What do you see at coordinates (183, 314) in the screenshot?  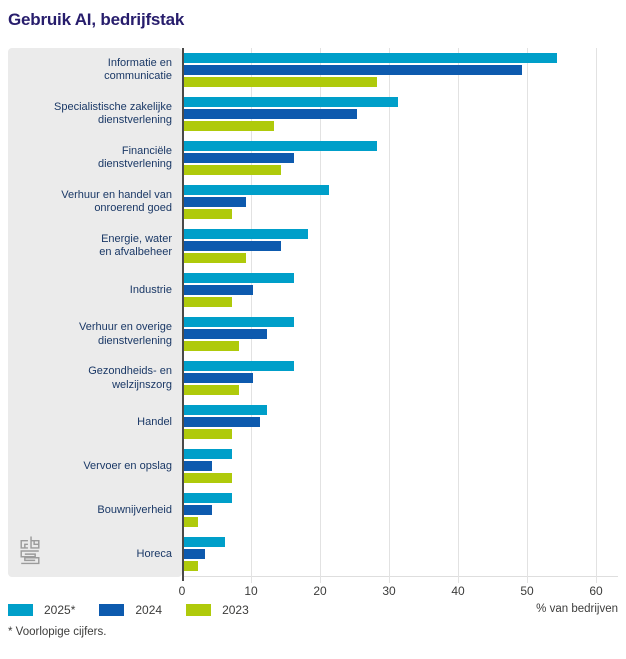 I see `y-axis-line` at bounding box center [183, 314].